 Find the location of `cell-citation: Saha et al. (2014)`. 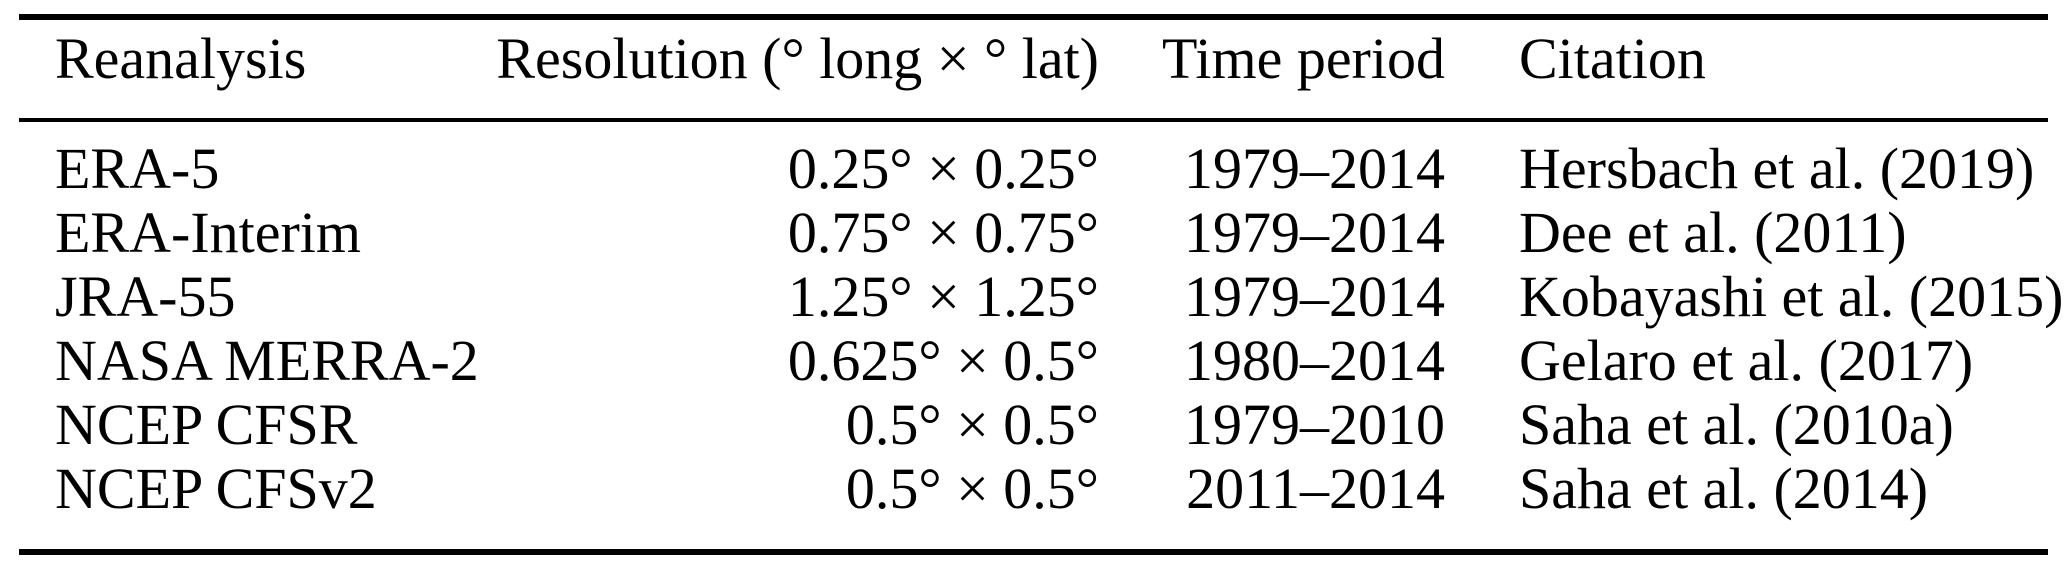

cell-citation: Saha et al. (2014) is located at coordinates (1724, 488).